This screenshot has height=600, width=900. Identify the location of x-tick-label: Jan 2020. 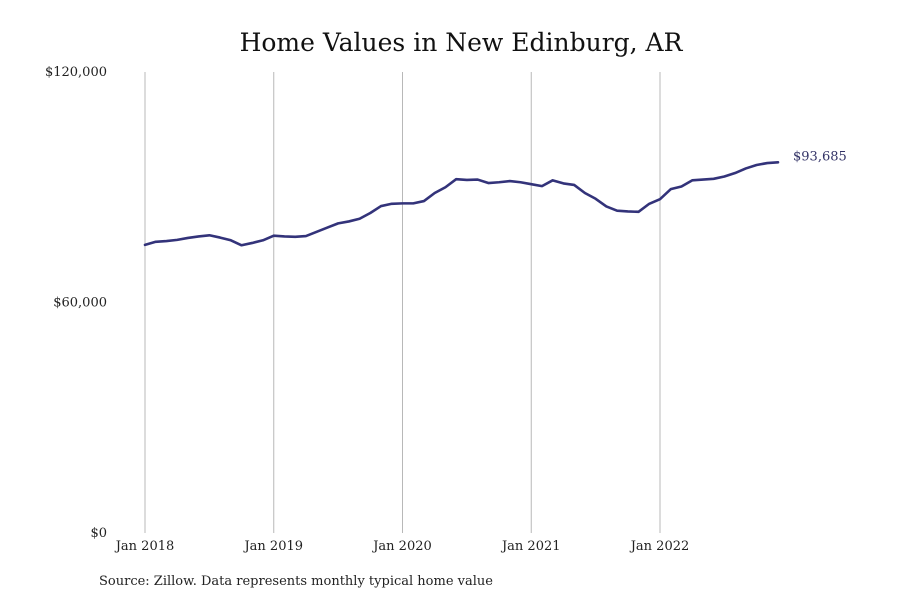
(401, 546).